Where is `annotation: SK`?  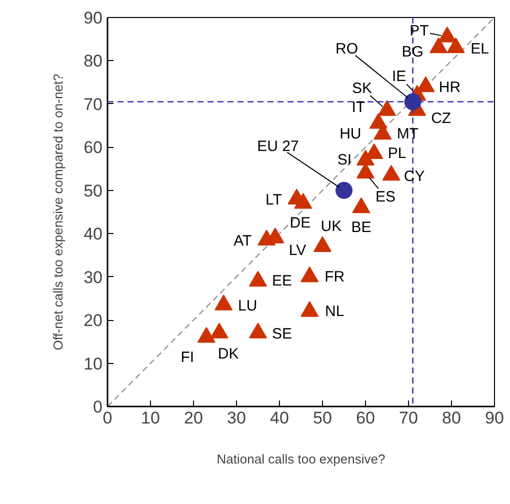
annotation: SK is located at coordinates (362, 88).